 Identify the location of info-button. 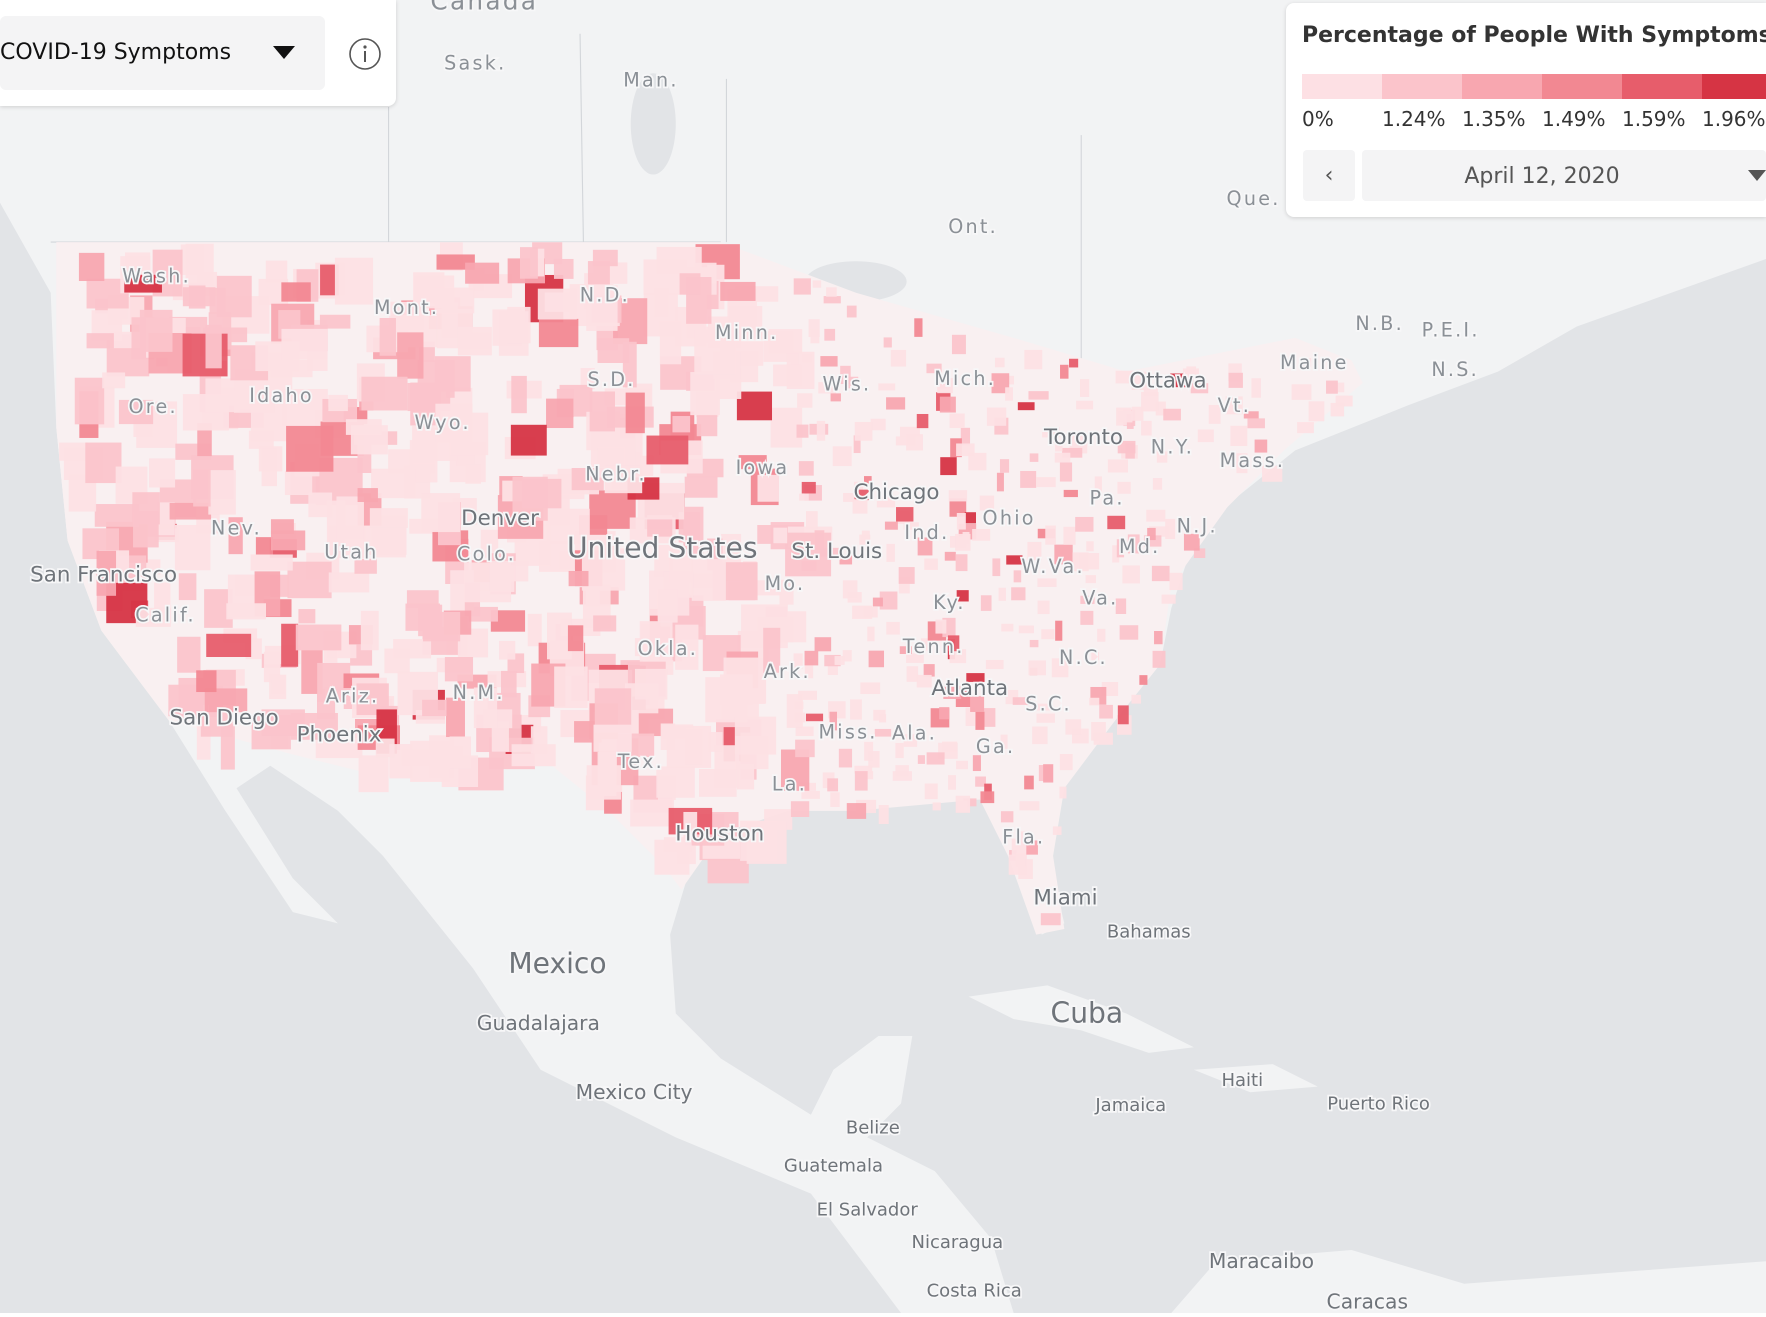
(365, 54).